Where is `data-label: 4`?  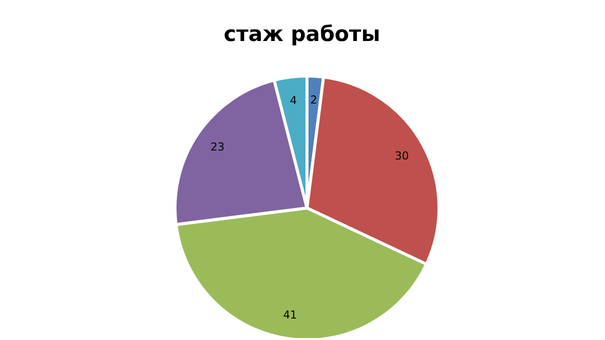
data-label: 4 is located at coordinates (293, 101).